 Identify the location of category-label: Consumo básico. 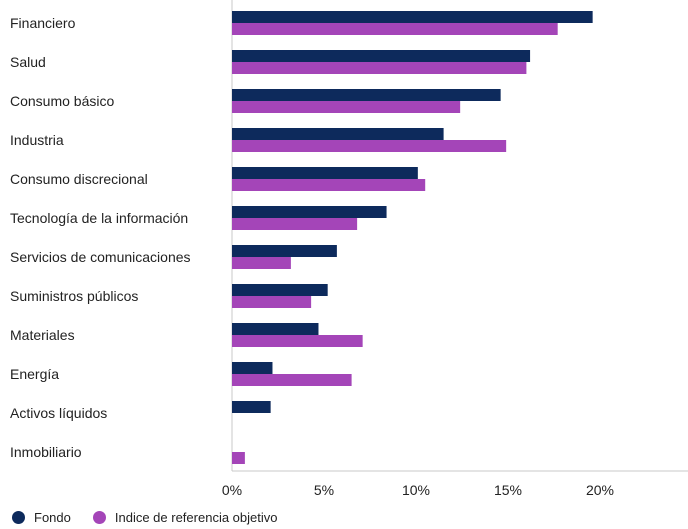
(62, 101).